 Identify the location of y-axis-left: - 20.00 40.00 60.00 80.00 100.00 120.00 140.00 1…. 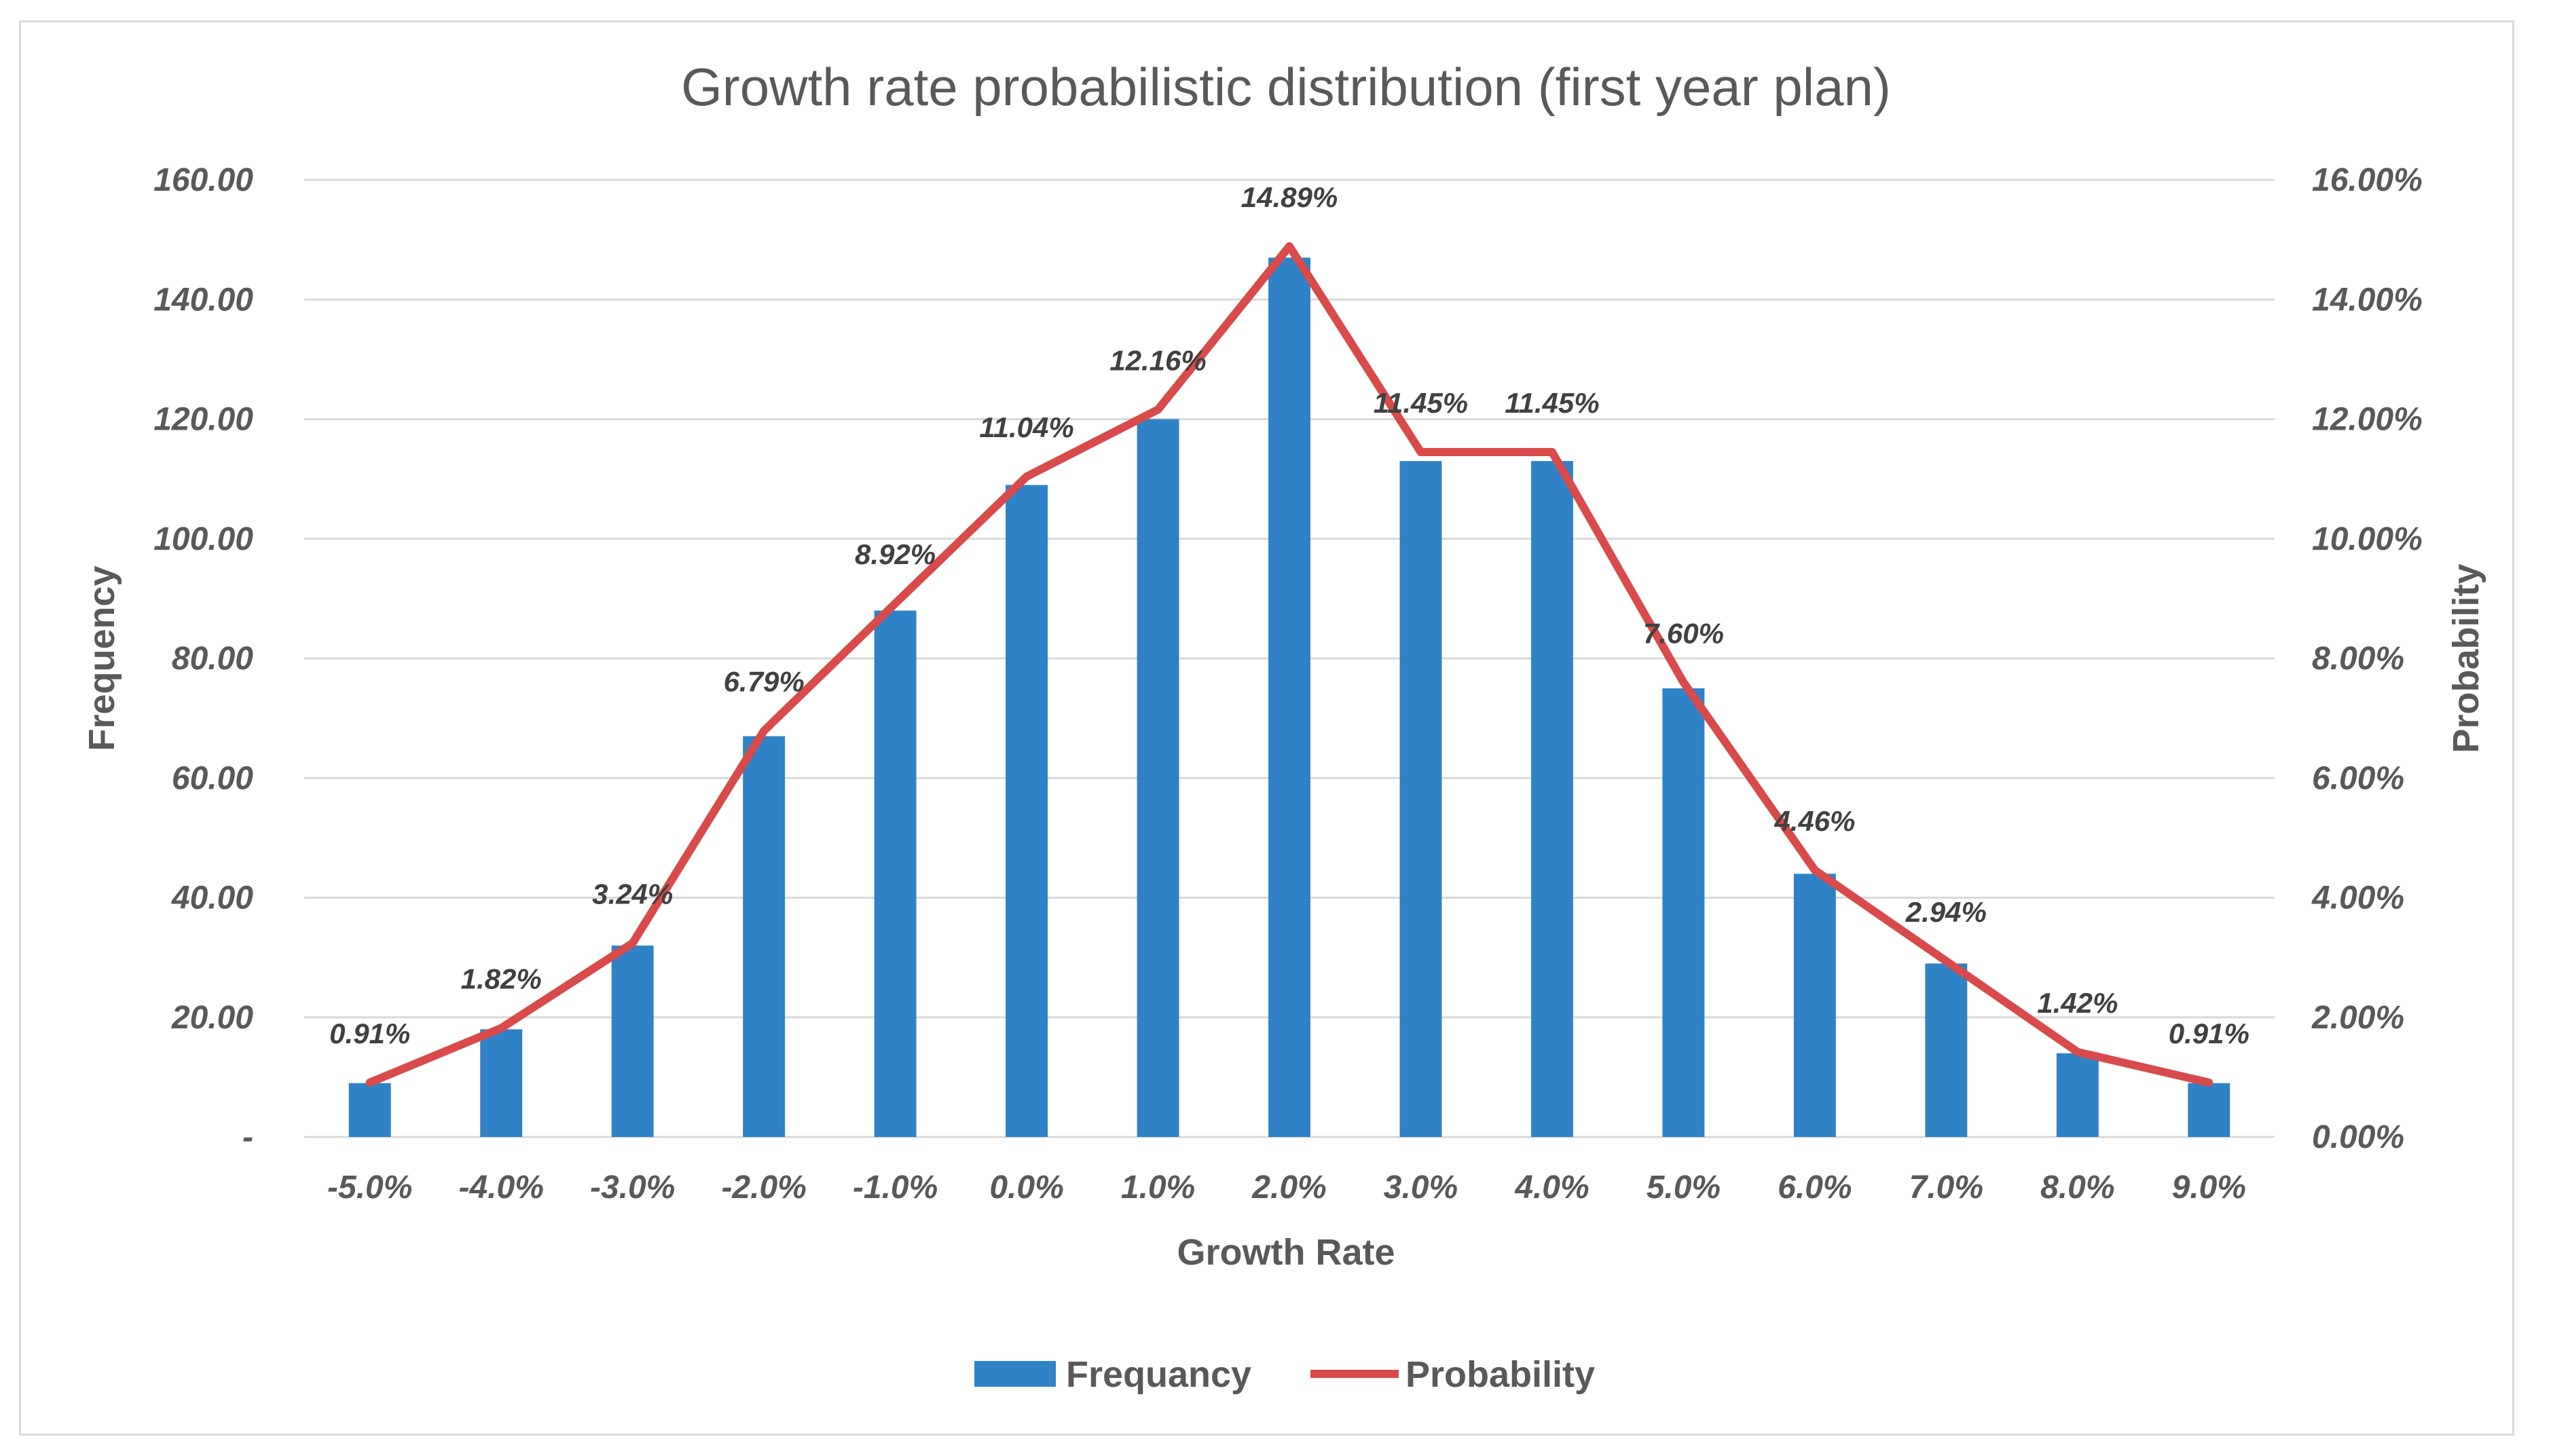
(203, 659).